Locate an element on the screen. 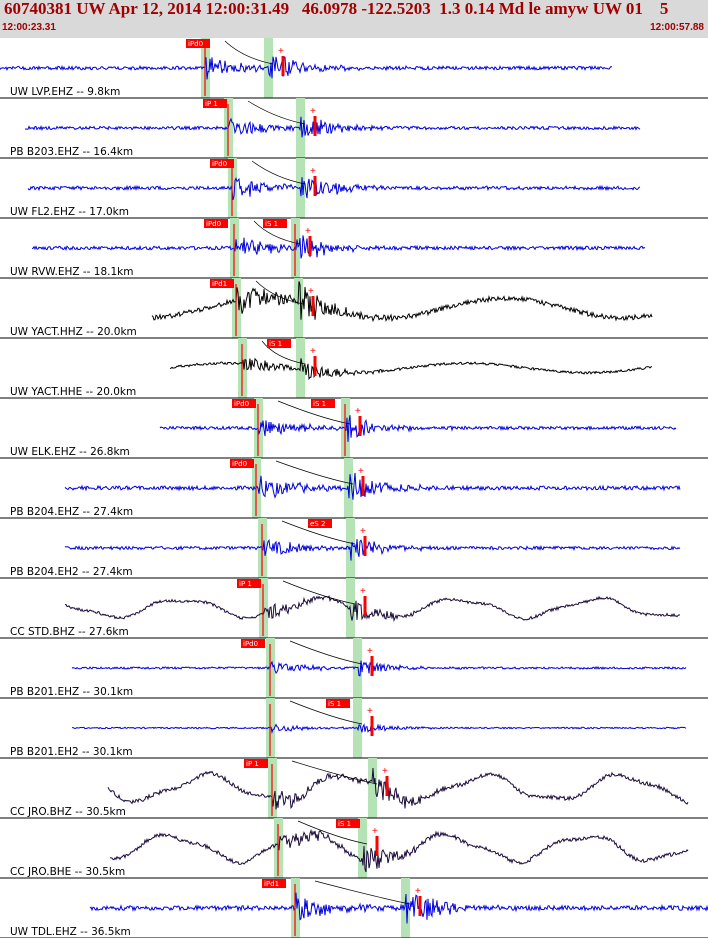 This screenshot has width=708, height=938. trace-row: iPd0 iS 1 + UW RVW.EHZ -- 18.1km is located at coordinates (354, 248).